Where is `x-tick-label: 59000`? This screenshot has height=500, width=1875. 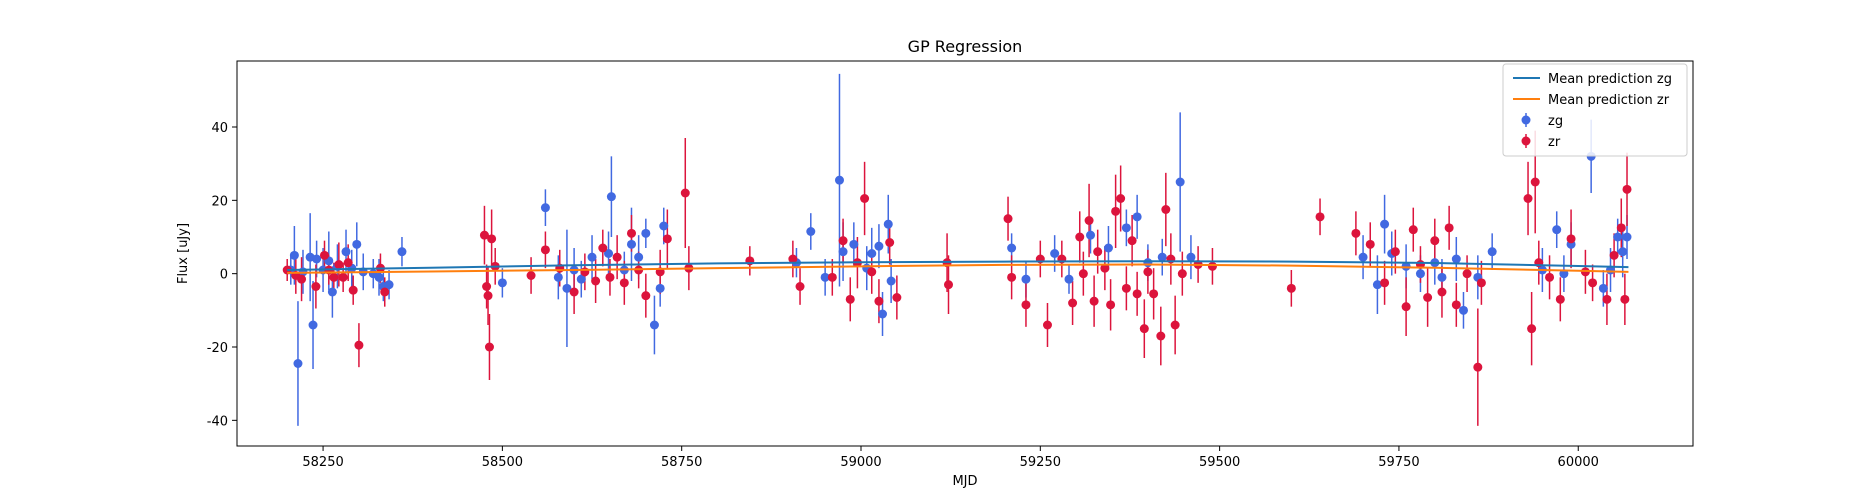 x-tick-label: 59000 is located at coordinates (860, 462).